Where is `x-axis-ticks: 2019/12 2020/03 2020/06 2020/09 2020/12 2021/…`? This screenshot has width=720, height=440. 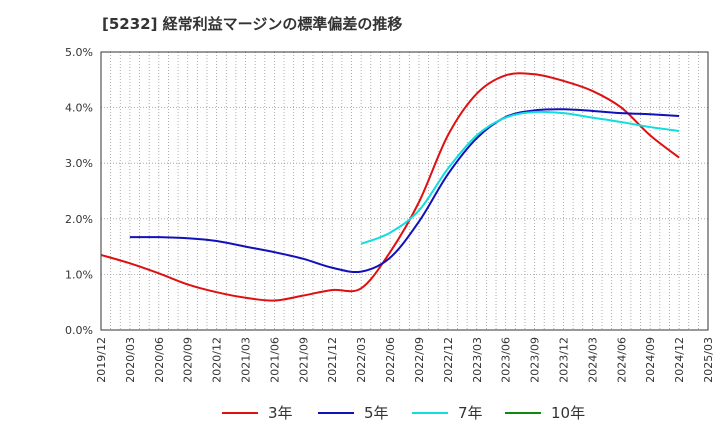 x-axis-ticks: 2019/12 2020/03 2020/06 2020/09 2020/12 2021/… is located at coordinates (405, 360).